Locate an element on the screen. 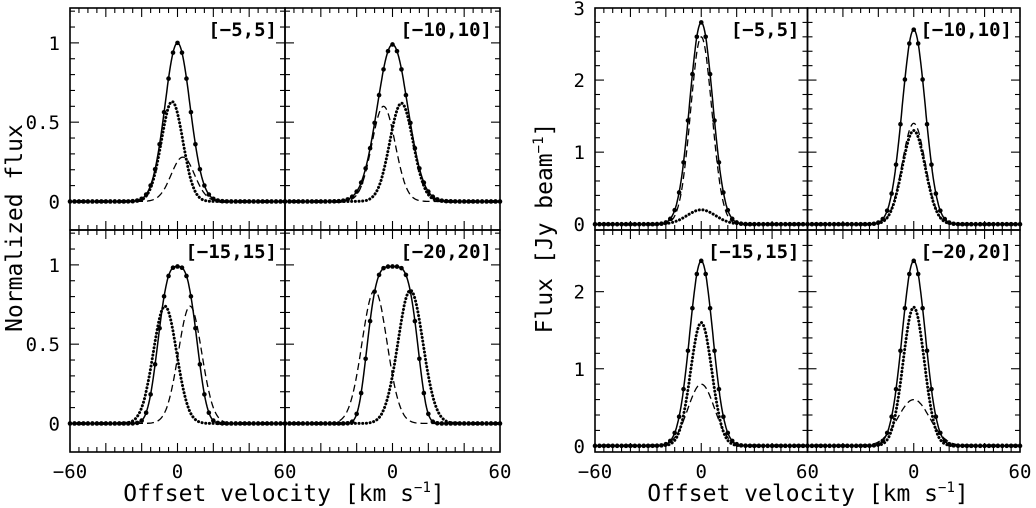 The image size is (1036, 508). panel-right-bottom-left-dashed-line is located at coordinates (701, 415).